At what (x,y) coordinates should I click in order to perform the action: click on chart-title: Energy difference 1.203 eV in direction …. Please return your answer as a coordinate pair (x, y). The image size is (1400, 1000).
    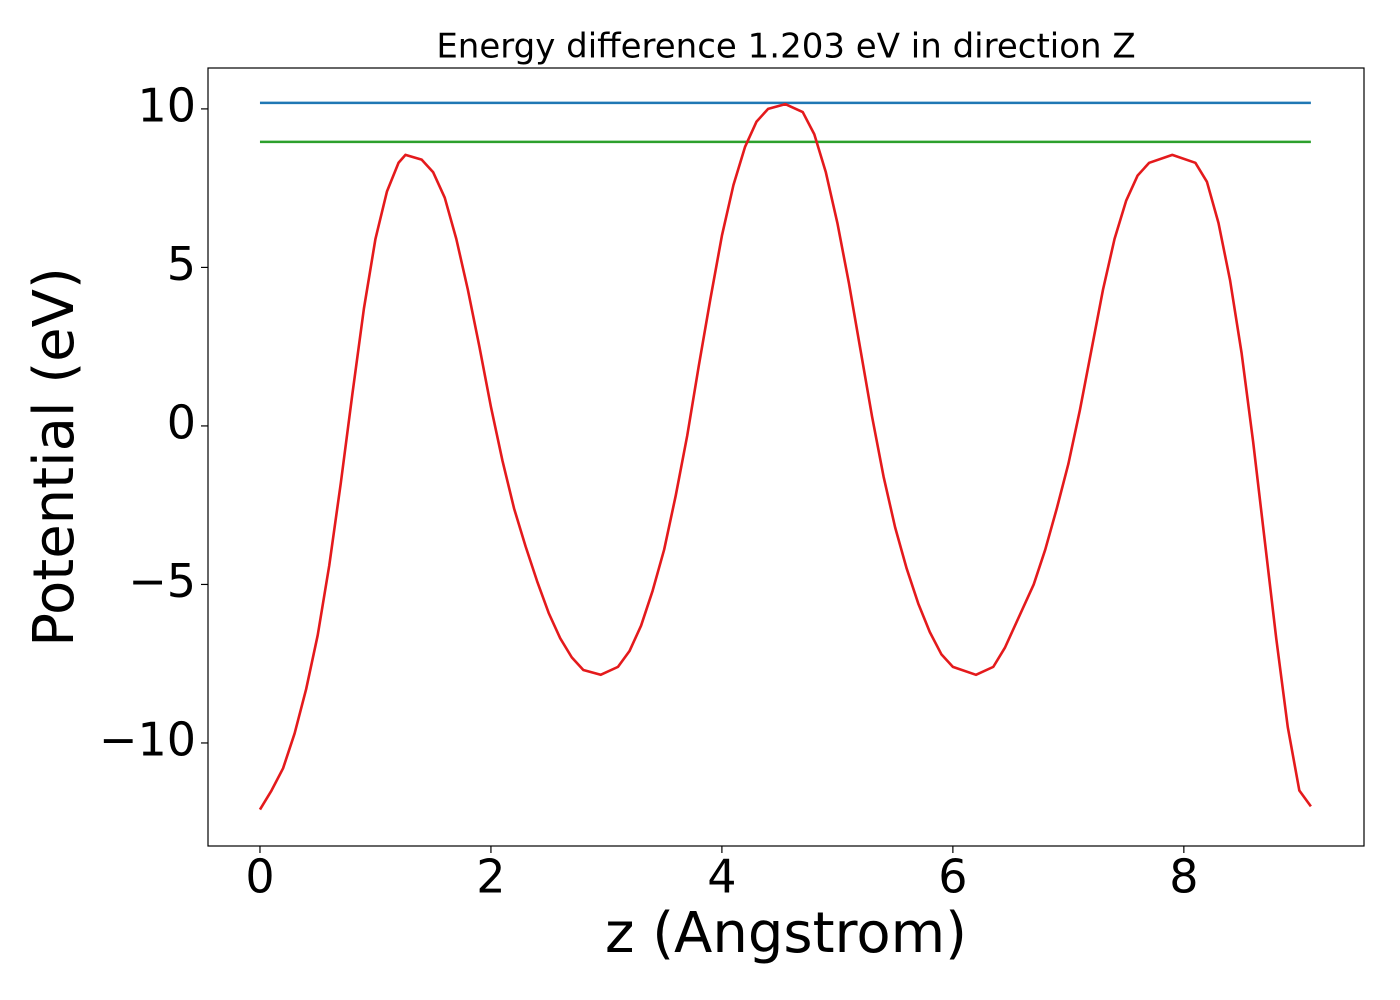
    Looking at the image, I should click on (785, 47).